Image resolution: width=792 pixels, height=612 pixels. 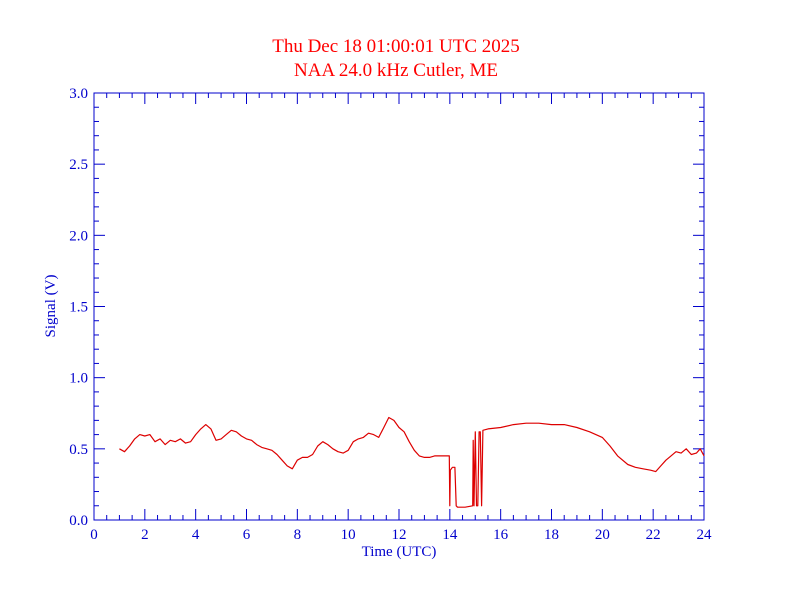 I want to click on x-tick-label: 20, so click(x=602, y=535).